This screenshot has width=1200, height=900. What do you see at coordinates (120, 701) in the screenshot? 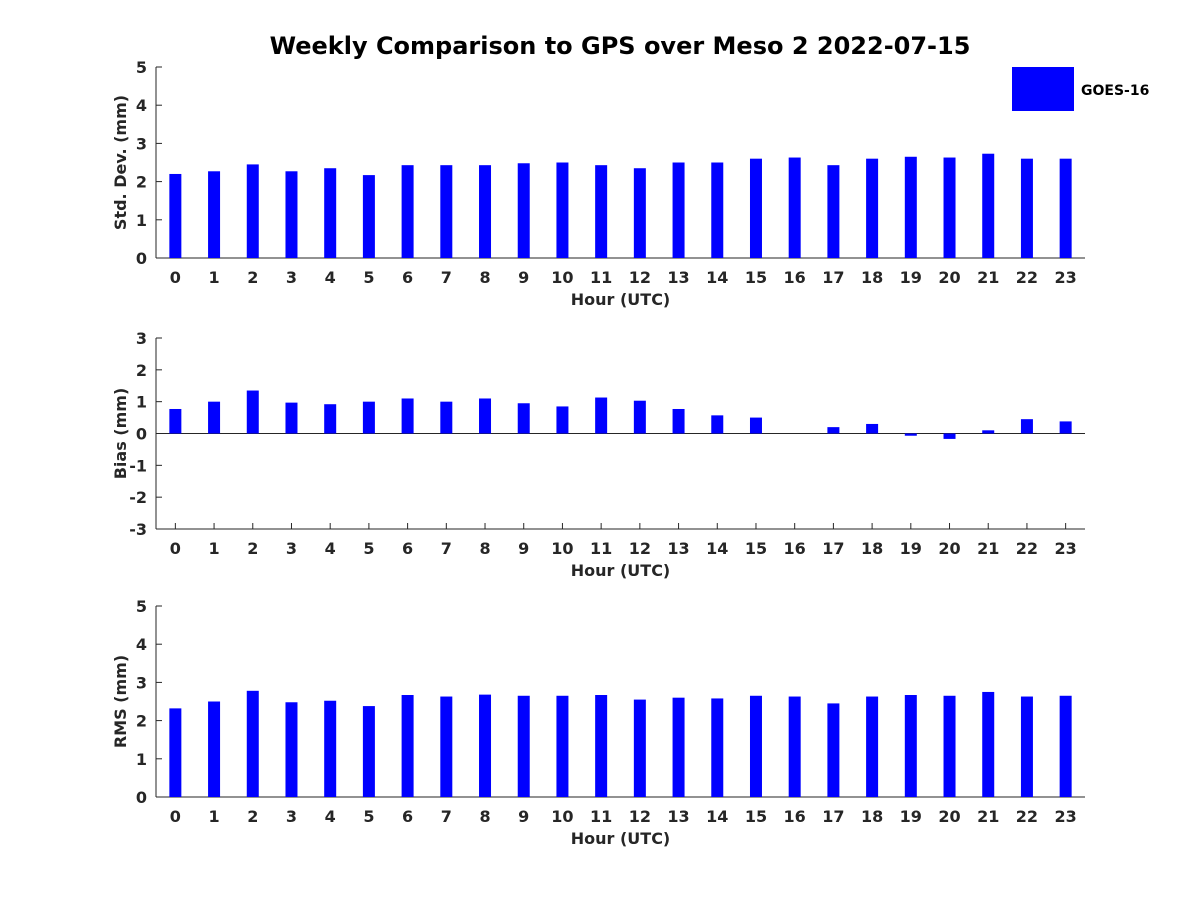
I see `y-axis-label: RMS (mm)` at bounding box center [120, 701].